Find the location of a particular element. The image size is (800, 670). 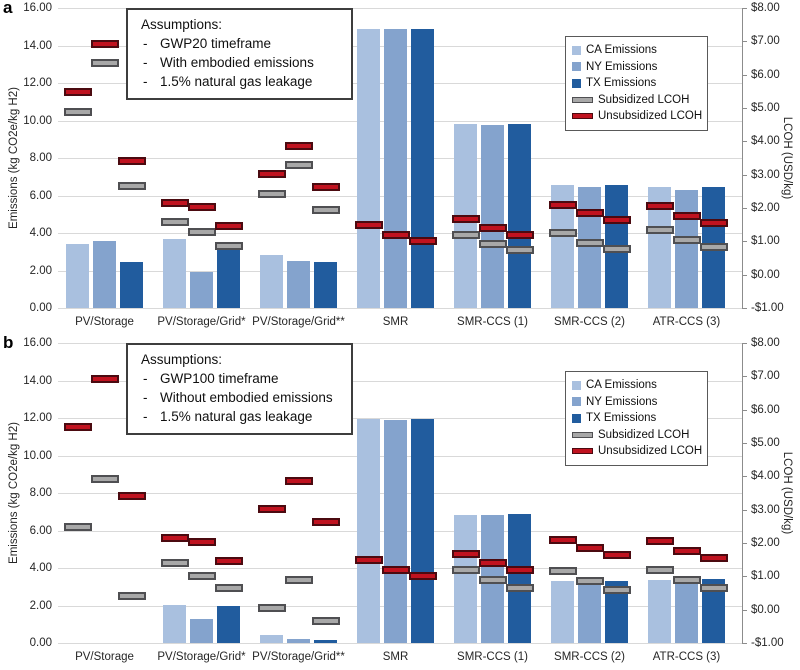

assumption-text: 1.5% natural gas leakage is located at coordinates (236, 81).